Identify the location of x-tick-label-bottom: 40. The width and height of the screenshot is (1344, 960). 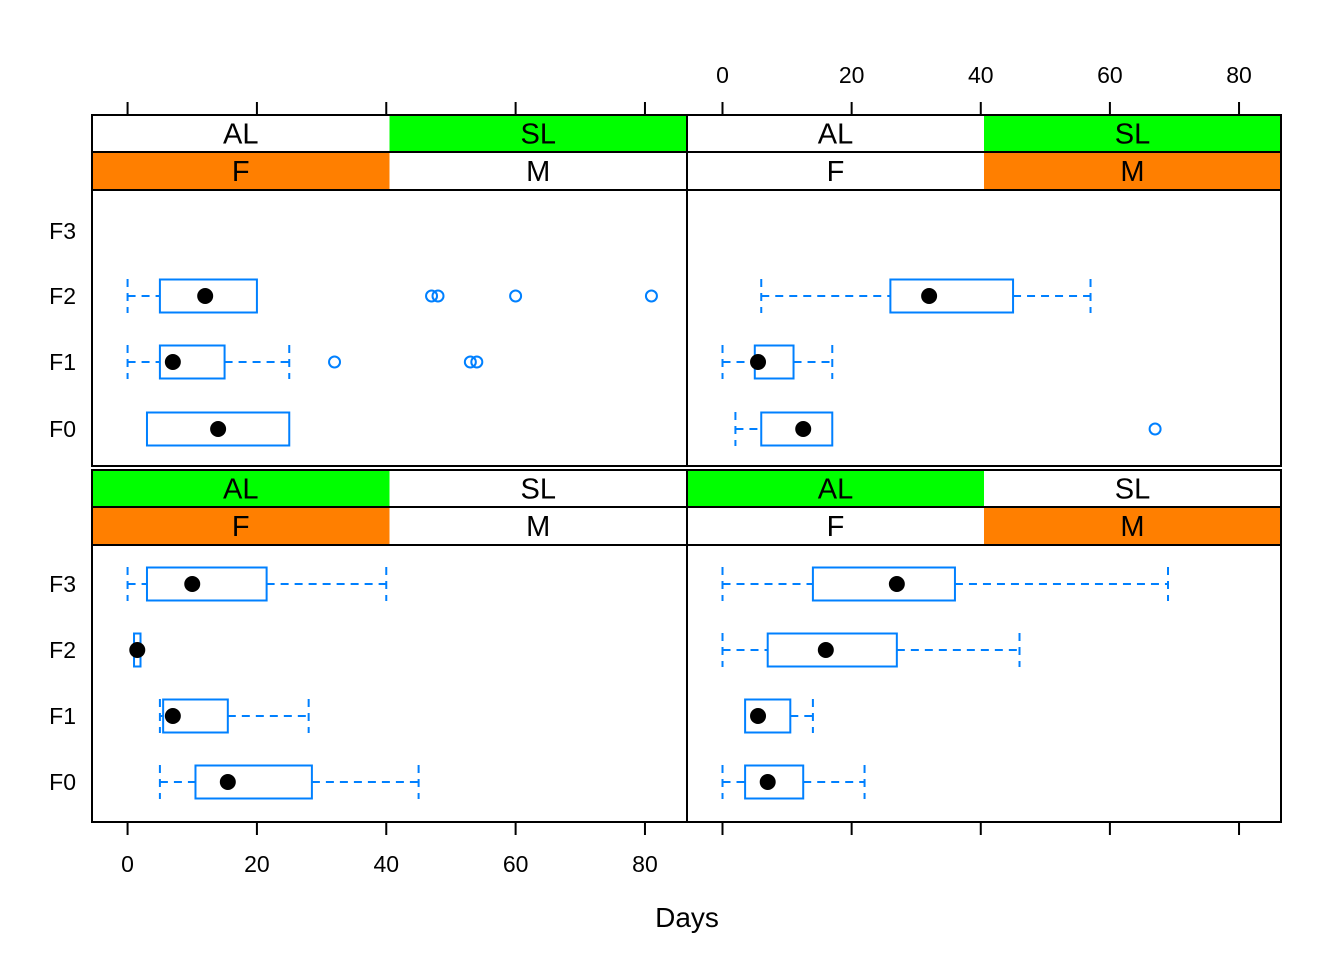
(386, 864).